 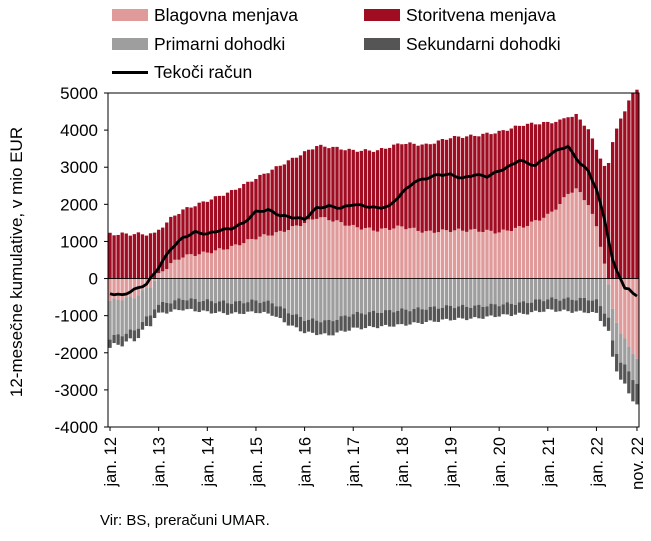 What do you see at coordinates (76, 427) in the screenshot?
I see `y-tick-label--4000: -4000` at bounding box center [76, 427].